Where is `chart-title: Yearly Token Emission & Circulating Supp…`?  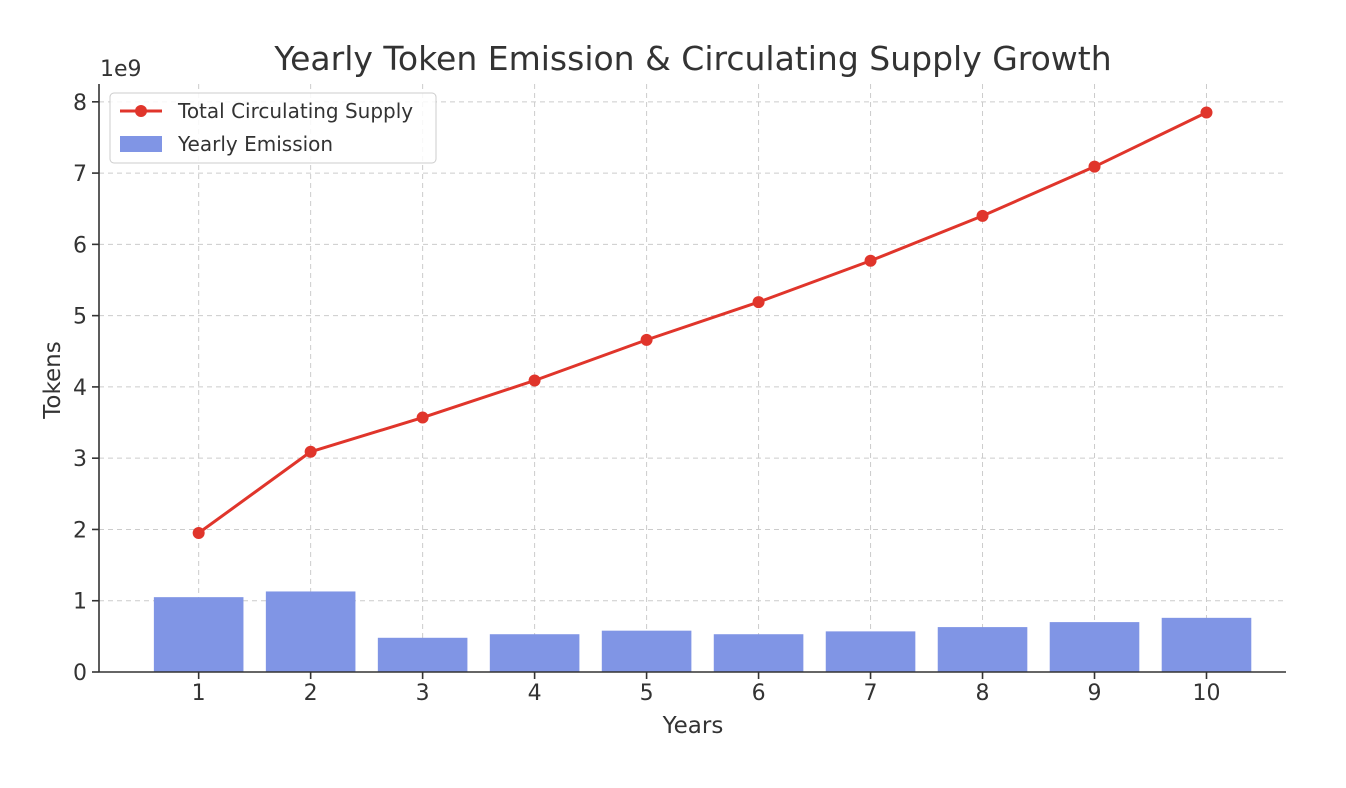
chart-title: Yearly Token Emission & Circulating Supp… is located at coordinates (692, 58).